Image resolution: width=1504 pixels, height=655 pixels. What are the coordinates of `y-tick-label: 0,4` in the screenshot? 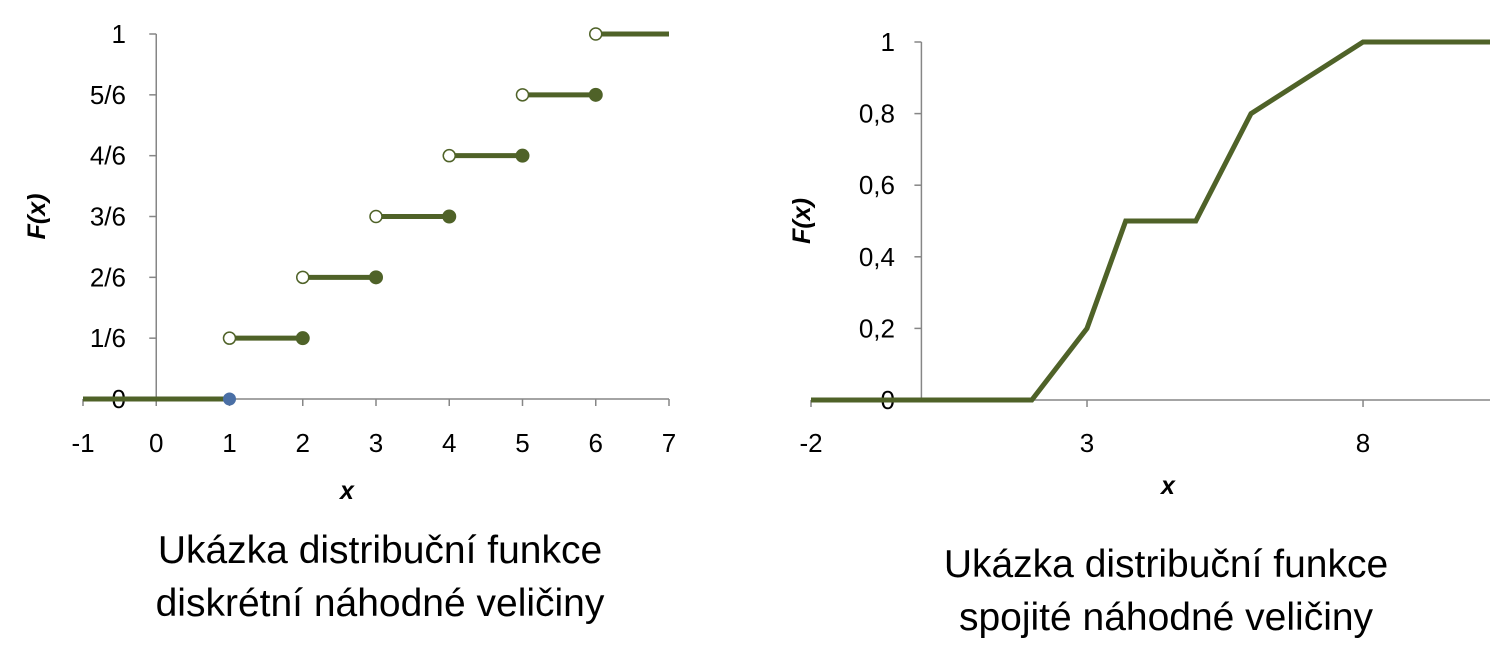 It's located at (877, 257).